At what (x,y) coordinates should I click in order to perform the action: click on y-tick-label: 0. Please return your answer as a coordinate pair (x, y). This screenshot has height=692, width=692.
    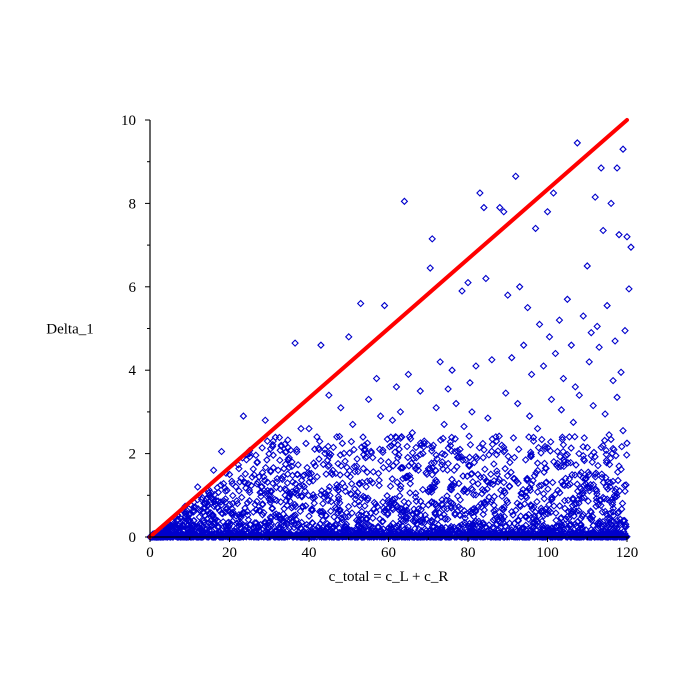
    Looking at the image, I should click on (133, 538).